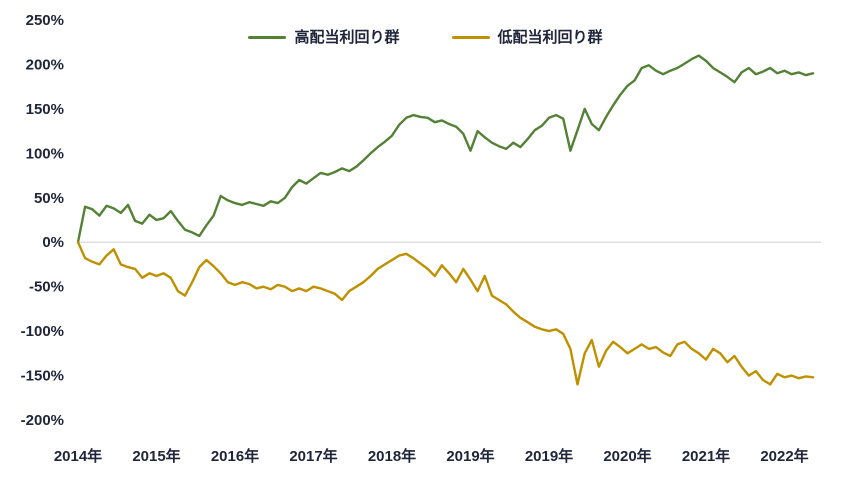 This screenshot has width=851, height=478. Describe the element at coordinates (46, 287) in the screenshot. I see `y-axis-tick-label: -50%` at that location.